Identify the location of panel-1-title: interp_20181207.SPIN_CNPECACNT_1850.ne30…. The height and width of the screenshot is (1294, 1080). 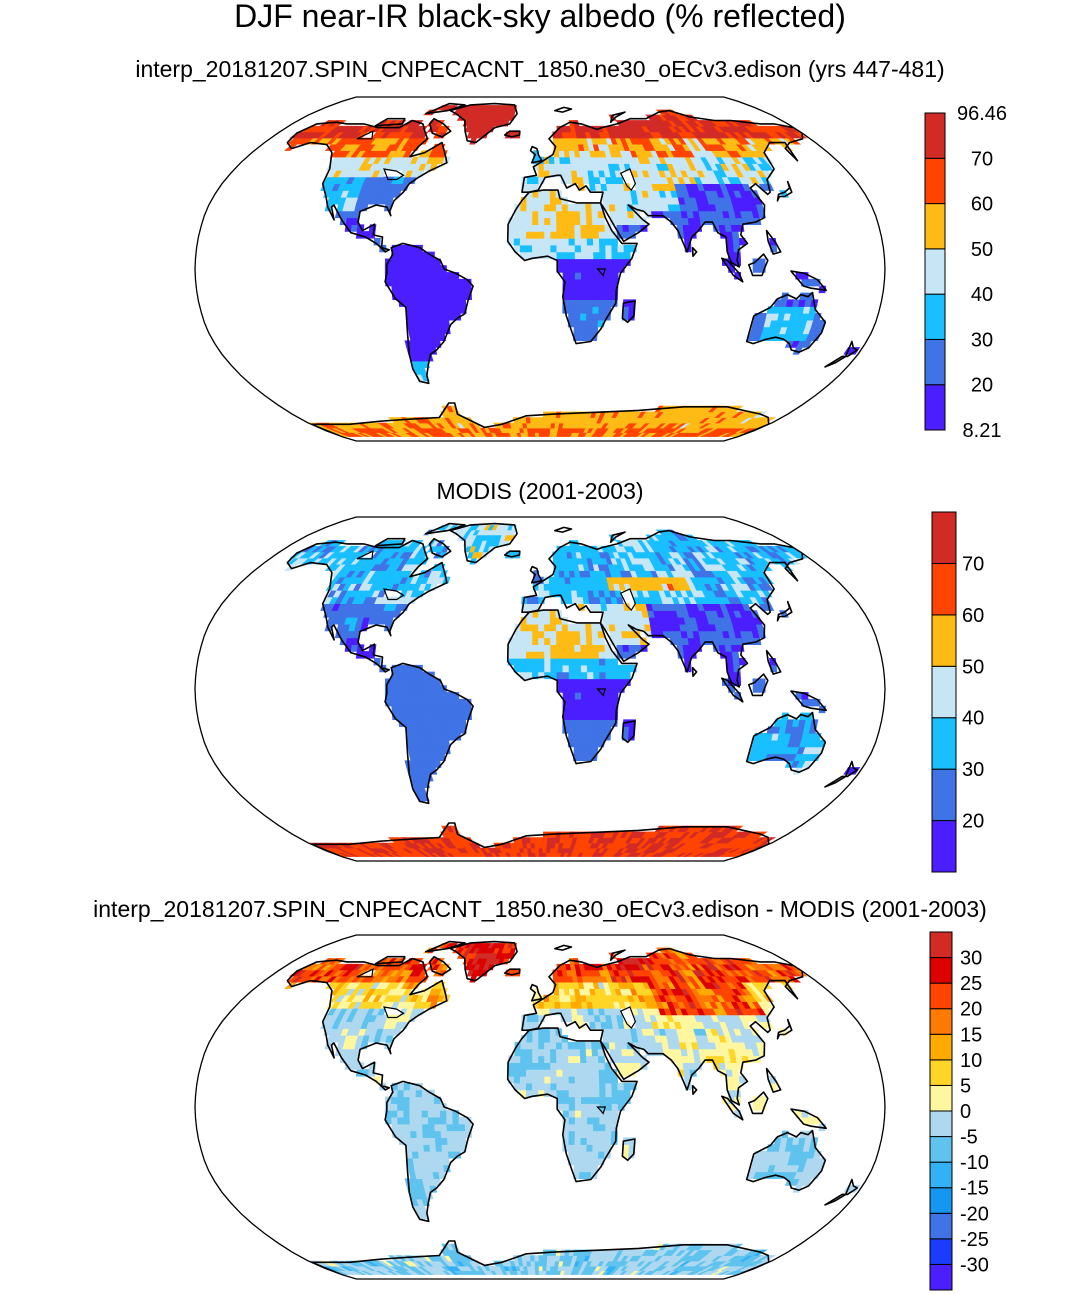
(540, 69).